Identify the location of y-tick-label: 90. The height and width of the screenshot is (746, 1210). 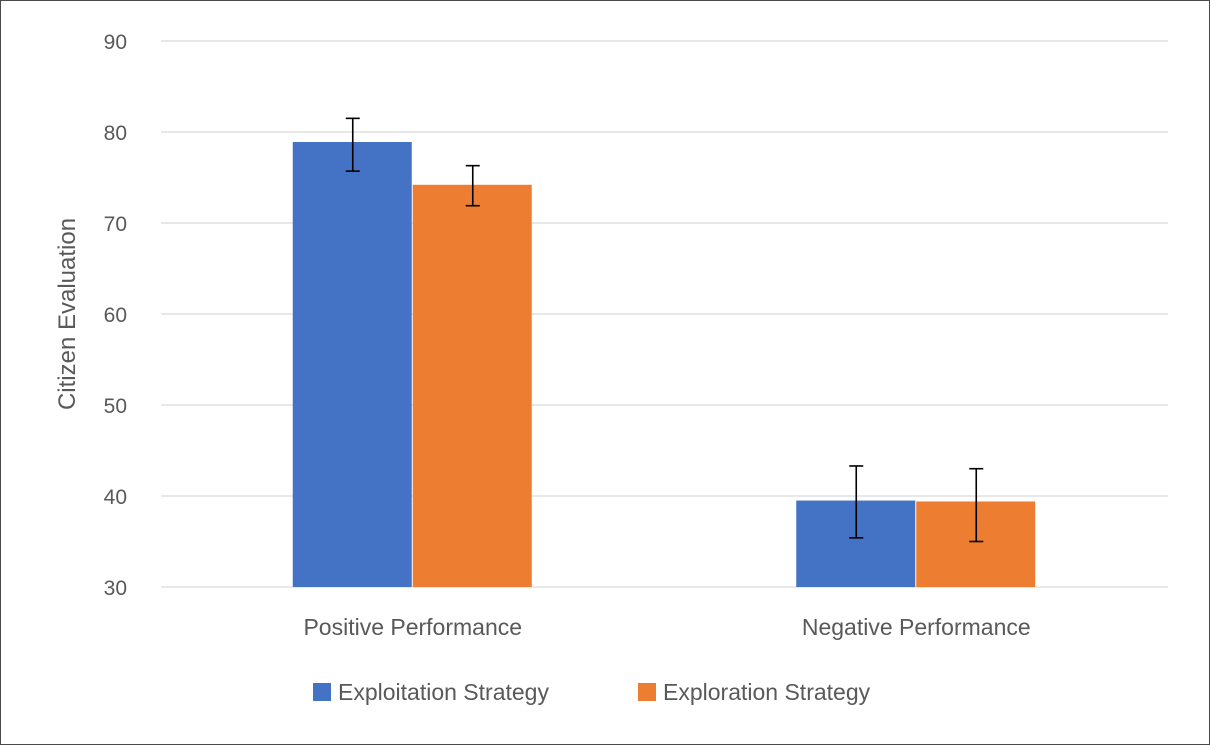
(115, 42).